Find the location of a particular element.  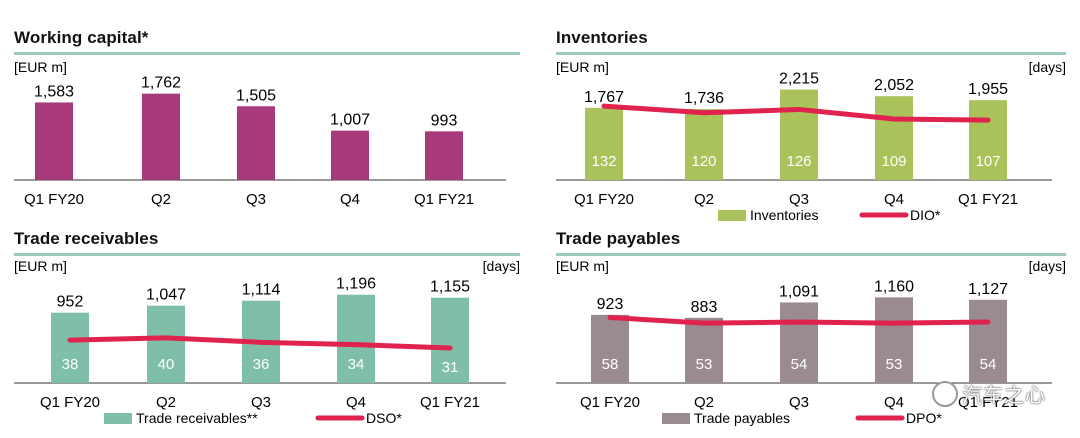

days-value-label: 36 is located at coordinates (261, 364).